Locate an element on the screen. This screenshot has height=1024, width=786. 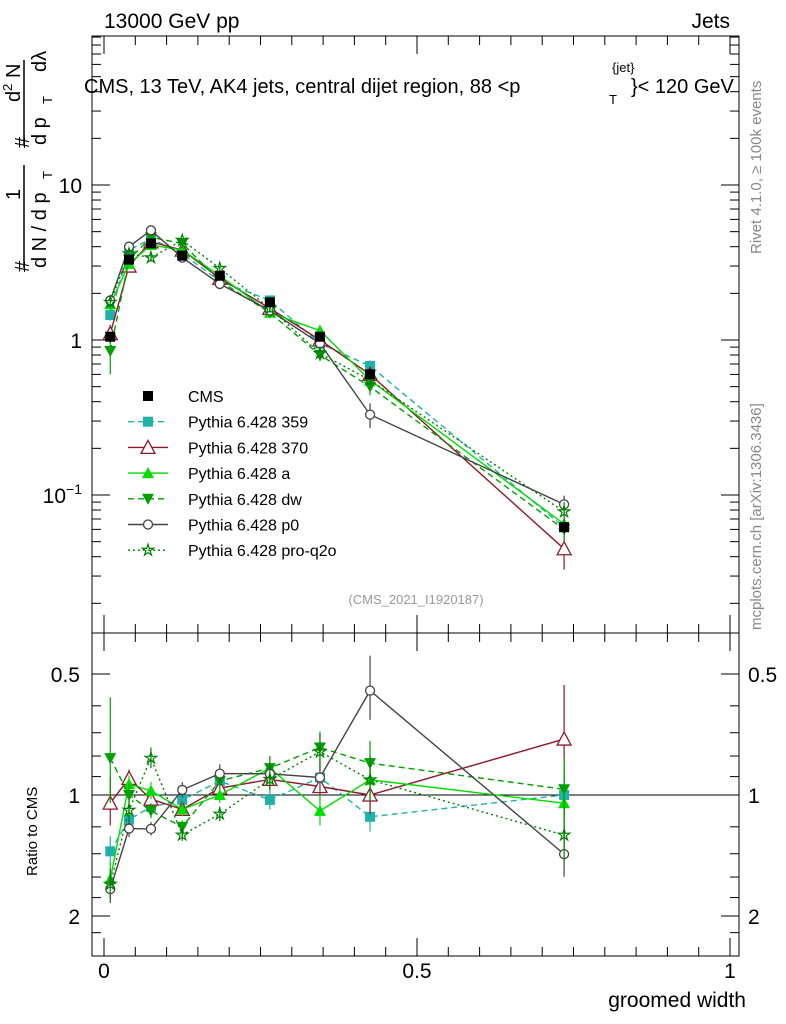
svg-text: 1 is located at coordinates (14, 194).